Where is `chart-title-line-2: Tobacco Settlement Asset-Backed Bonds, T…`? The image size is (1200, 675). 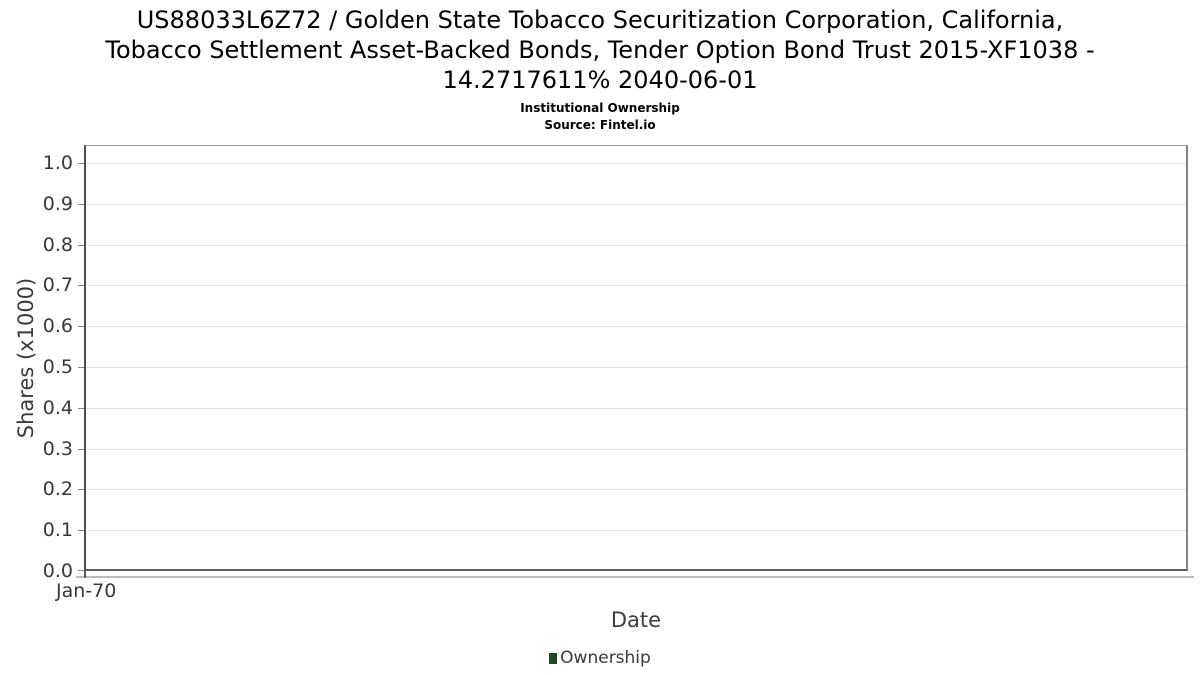
chart-title-line-2: Tobacco Settlement Asset-Backed Bonds, T… is located at coordinates (600, 50).